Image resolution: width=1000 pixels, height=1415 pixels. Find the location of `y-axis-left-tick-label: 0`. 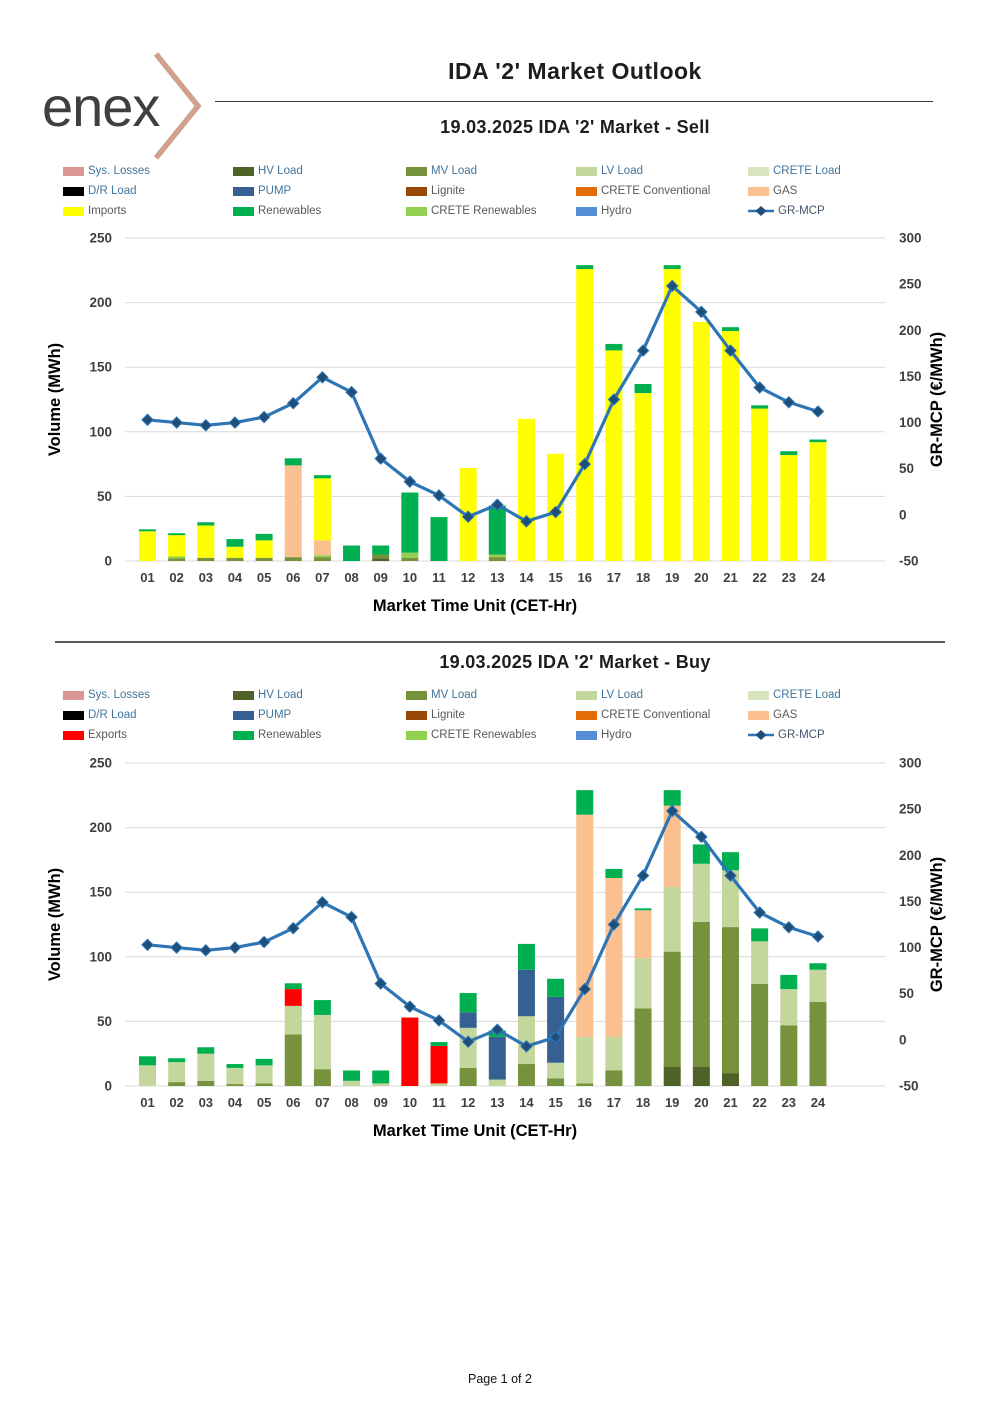

y-axis-left-tick-label: 0 is located at coordinates (108, 1086).